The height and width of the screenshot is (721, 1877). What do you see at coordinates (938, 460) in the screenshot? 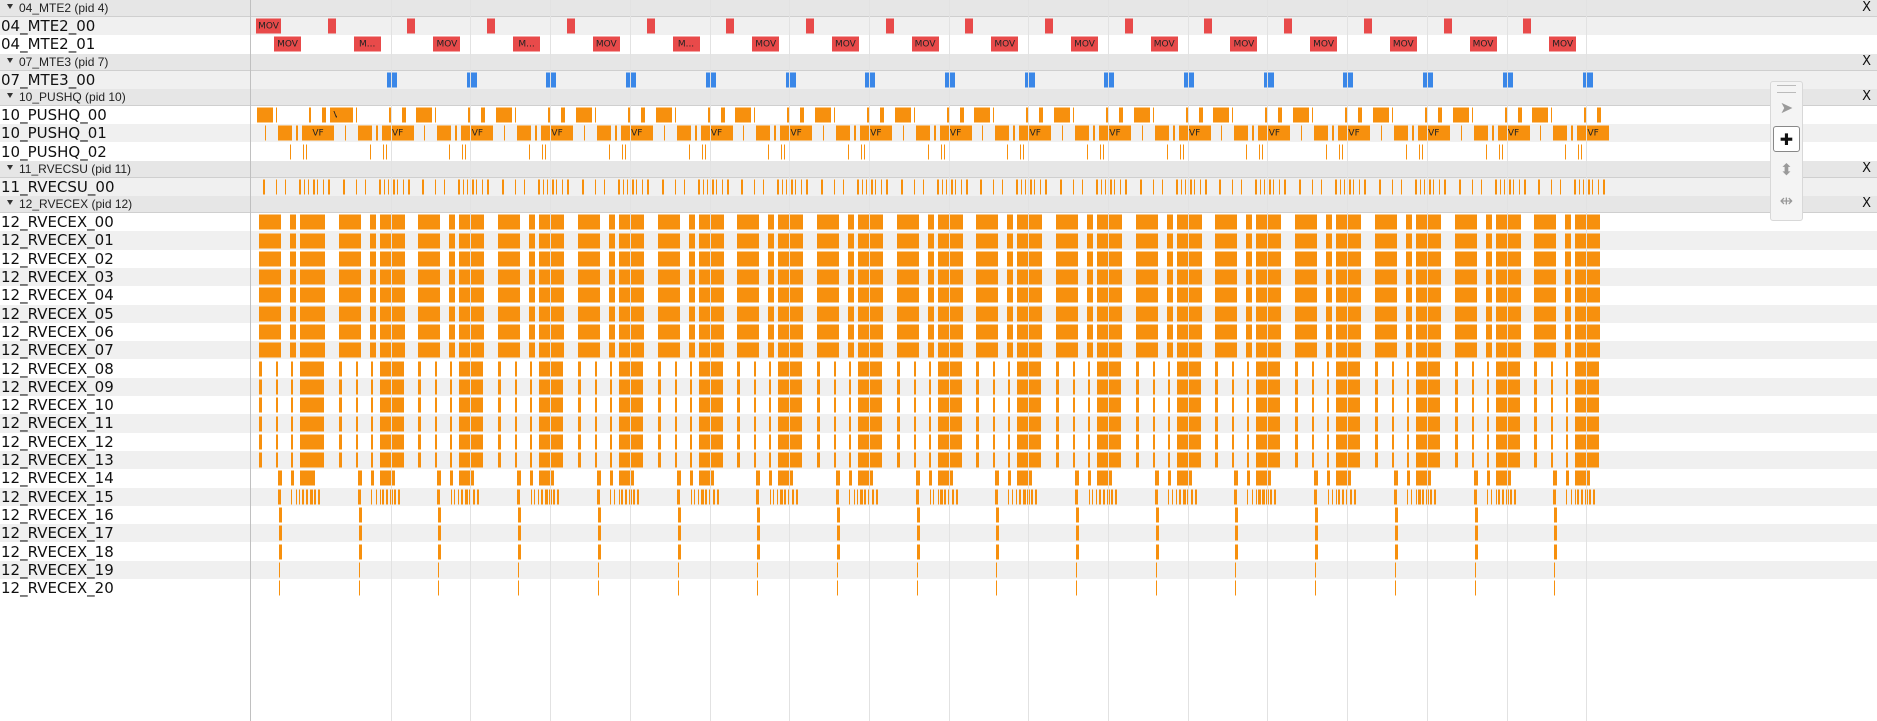
I see `track-row: 12_RVECEX_13` at bounding box center [938, 460].